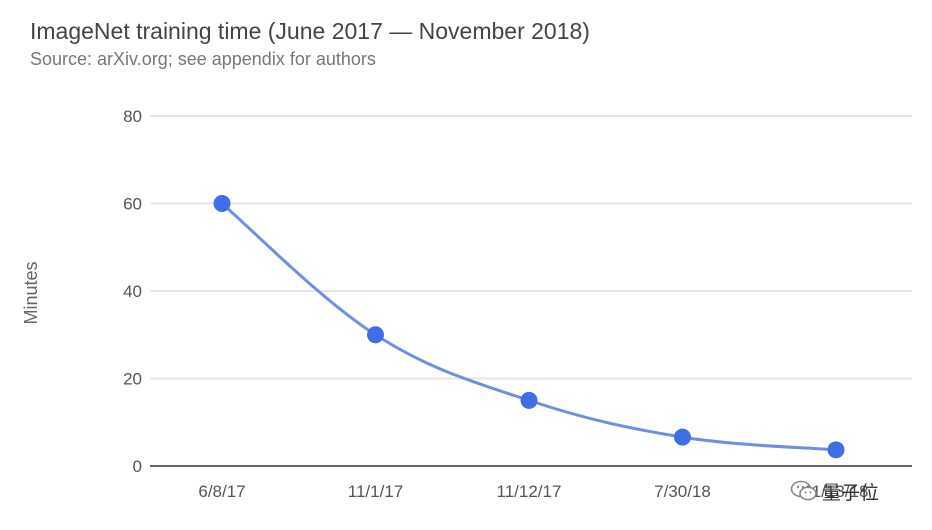 This screenshot has height=530, width=932. Describe the element at coordinates (31, 292) in the screenshot. I see `y-axis-title: Minutes` at that location.